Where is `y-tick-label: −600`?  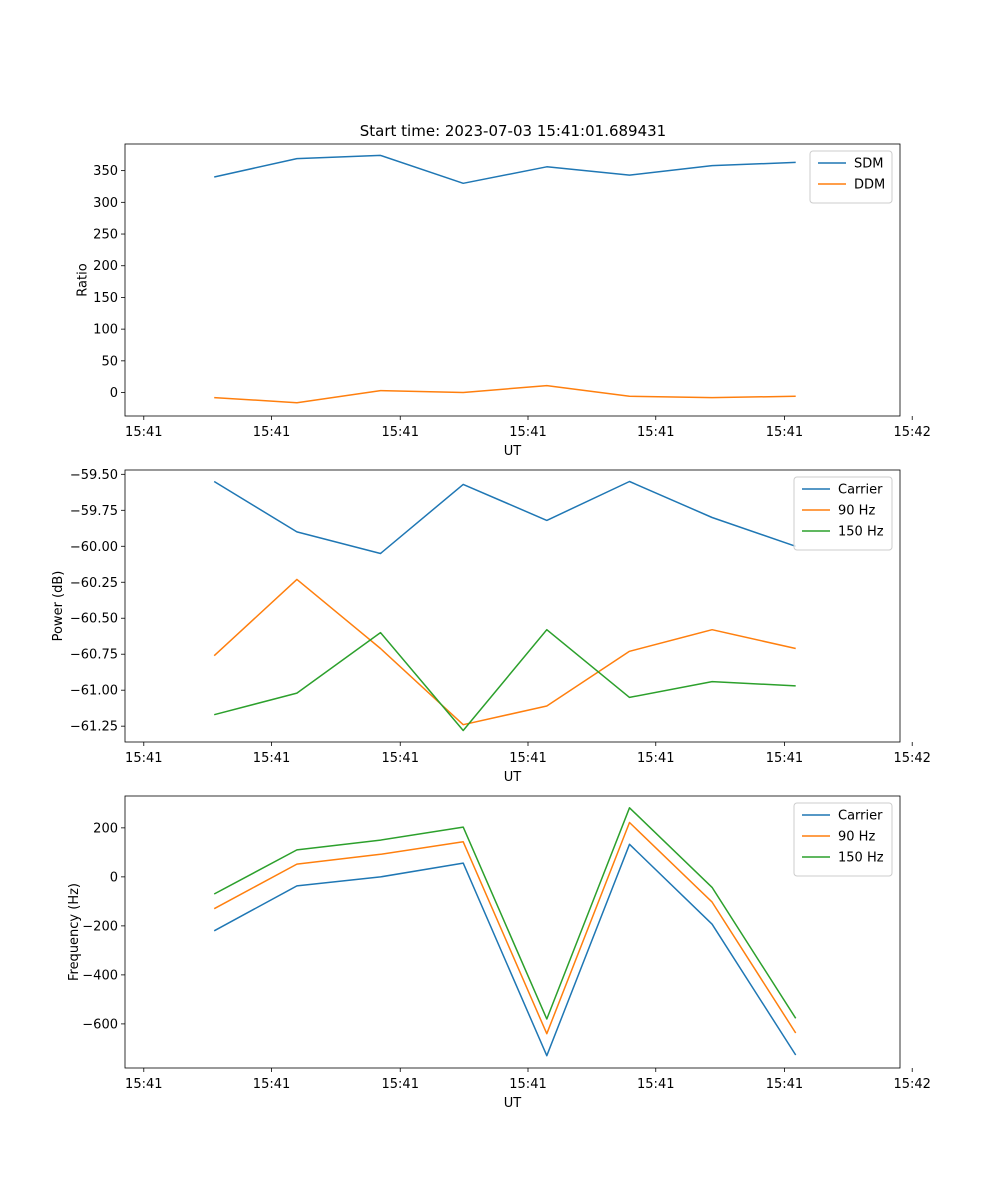
y-tick-label: −600 is located at coordinates (100, 1024).